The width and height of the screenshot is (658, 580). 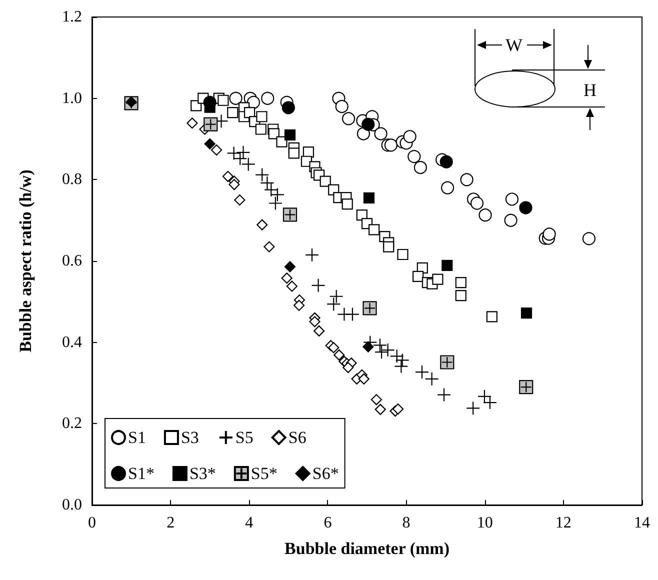 I want to click on legend-label: S1*, so click(x=141, y=473).